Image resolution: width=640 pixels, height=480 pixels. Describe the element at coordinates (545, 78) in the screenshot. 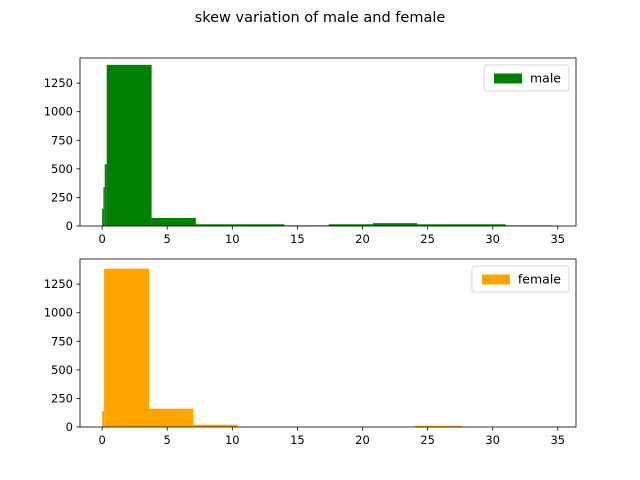

I see `legend-label: male` at that location.